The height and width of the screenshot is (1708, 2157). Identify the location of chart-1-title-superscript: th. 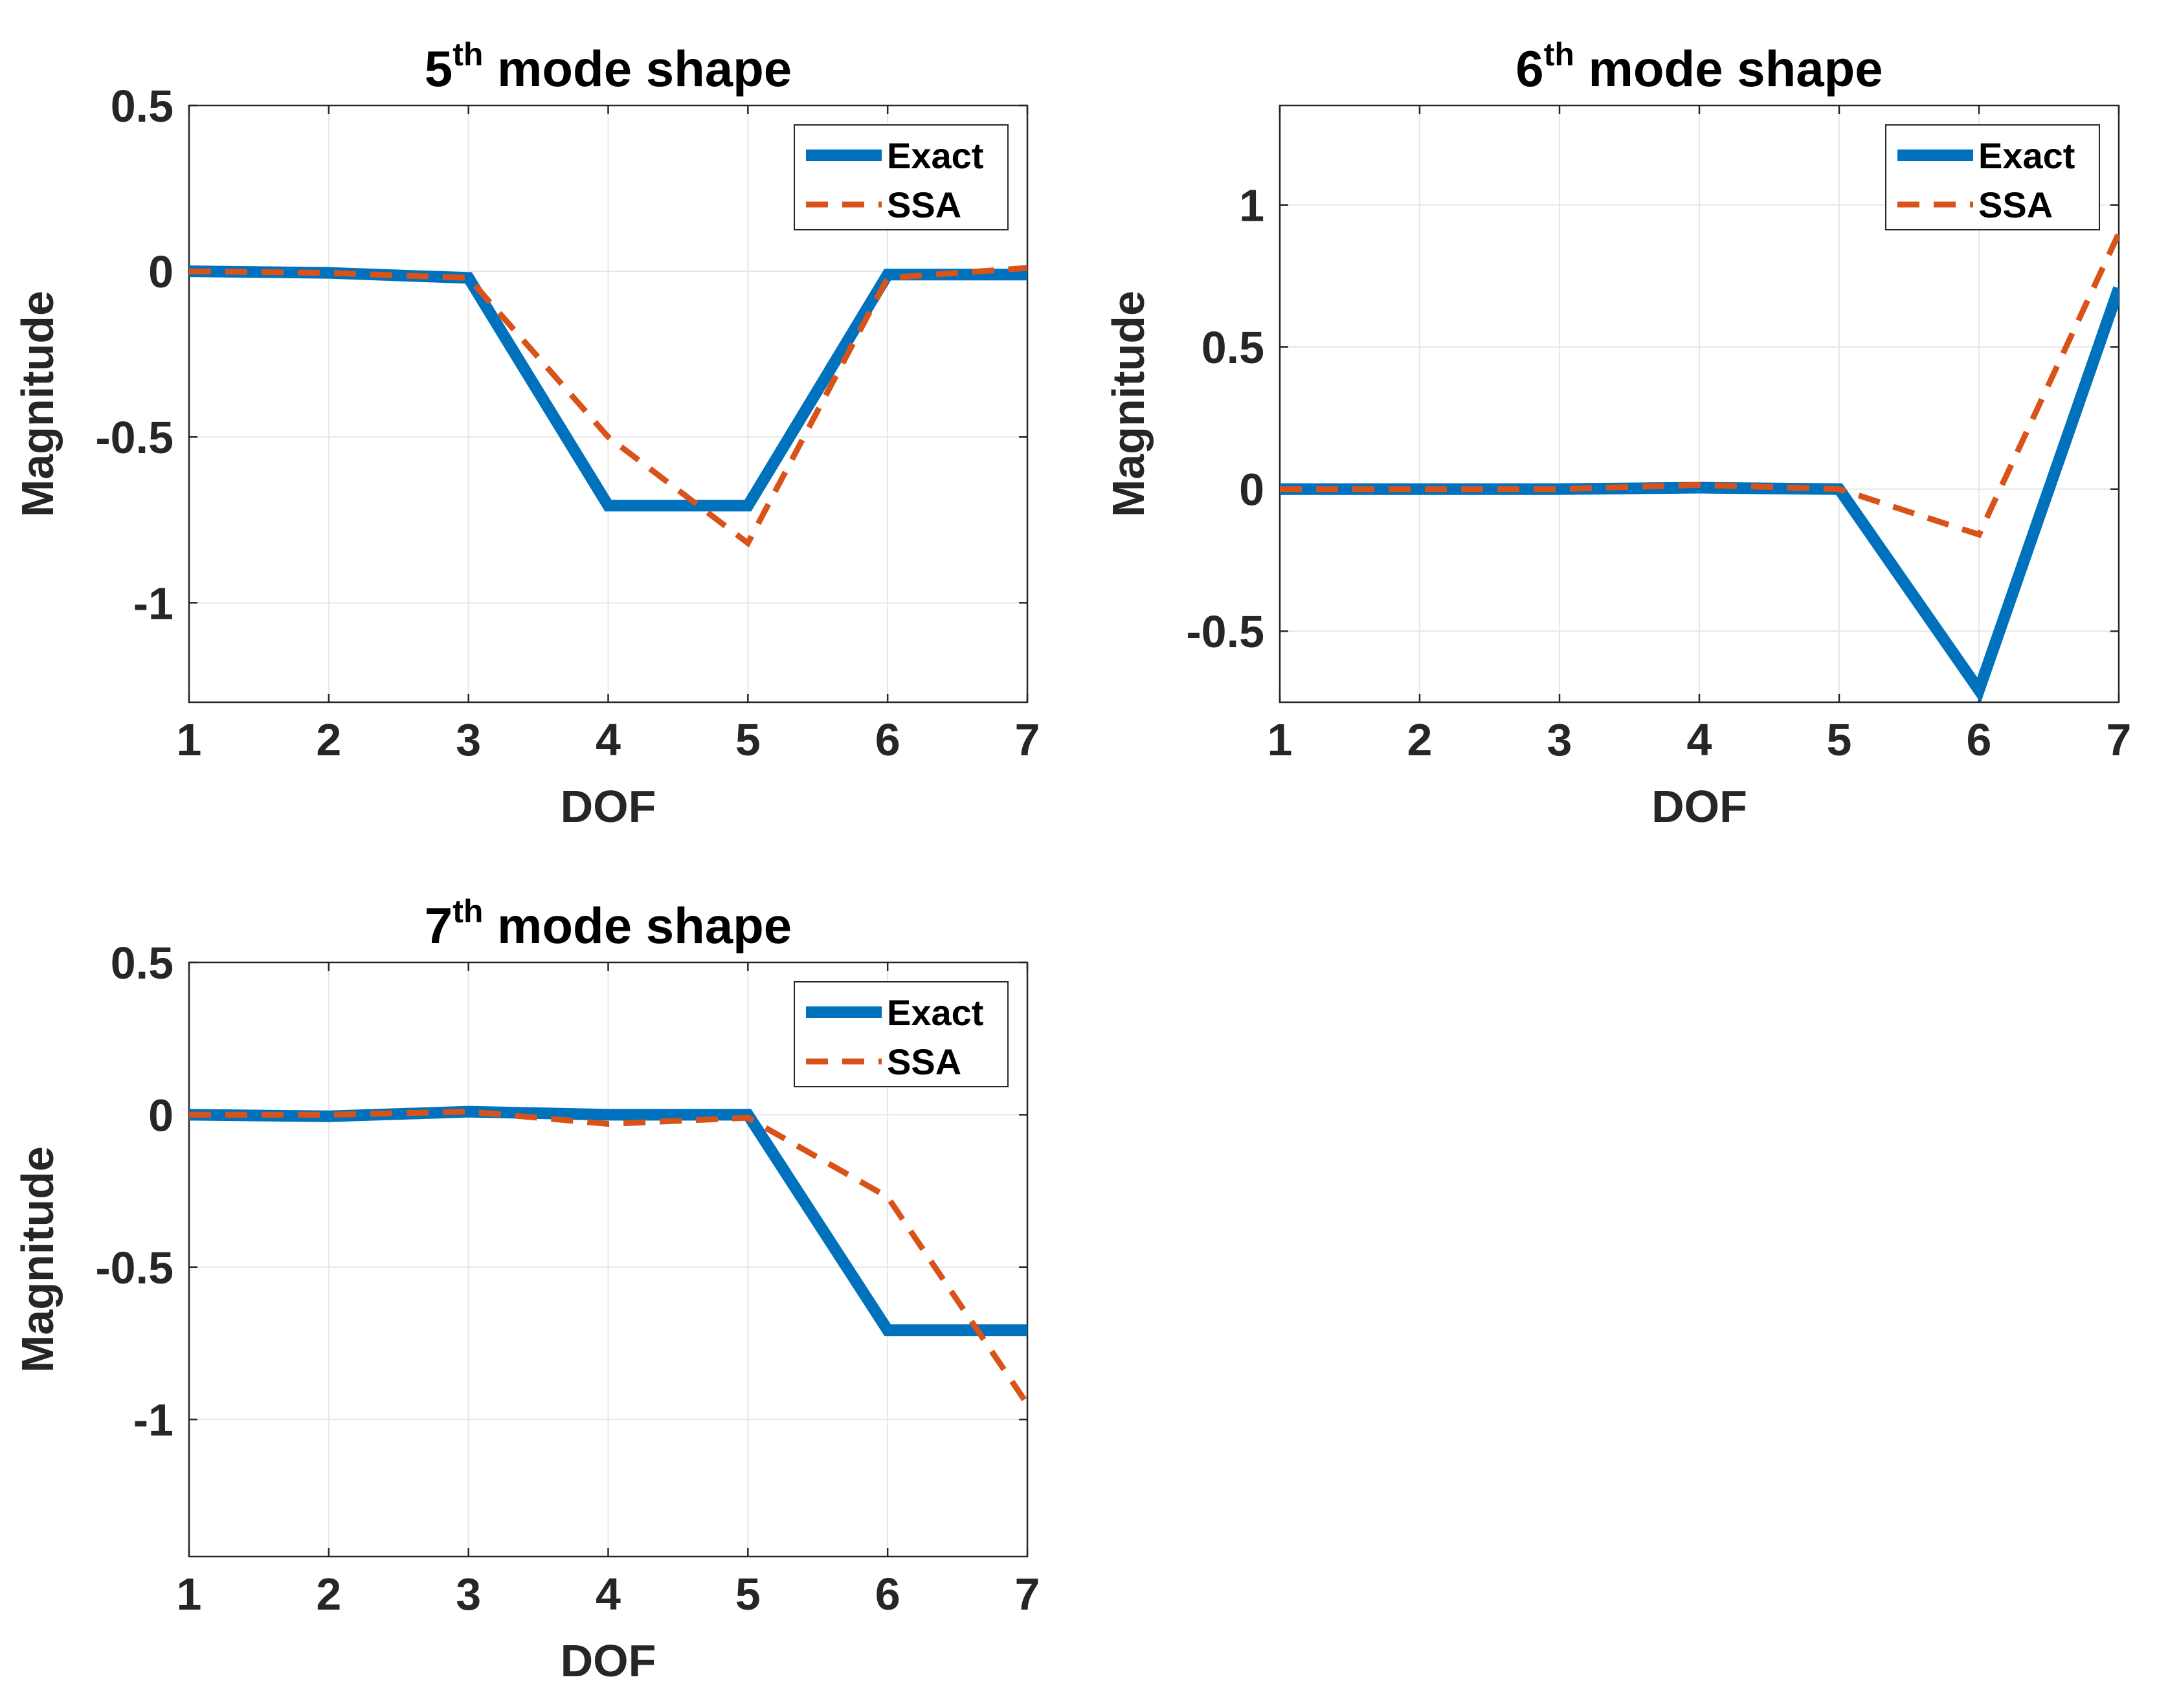
(468, 54).